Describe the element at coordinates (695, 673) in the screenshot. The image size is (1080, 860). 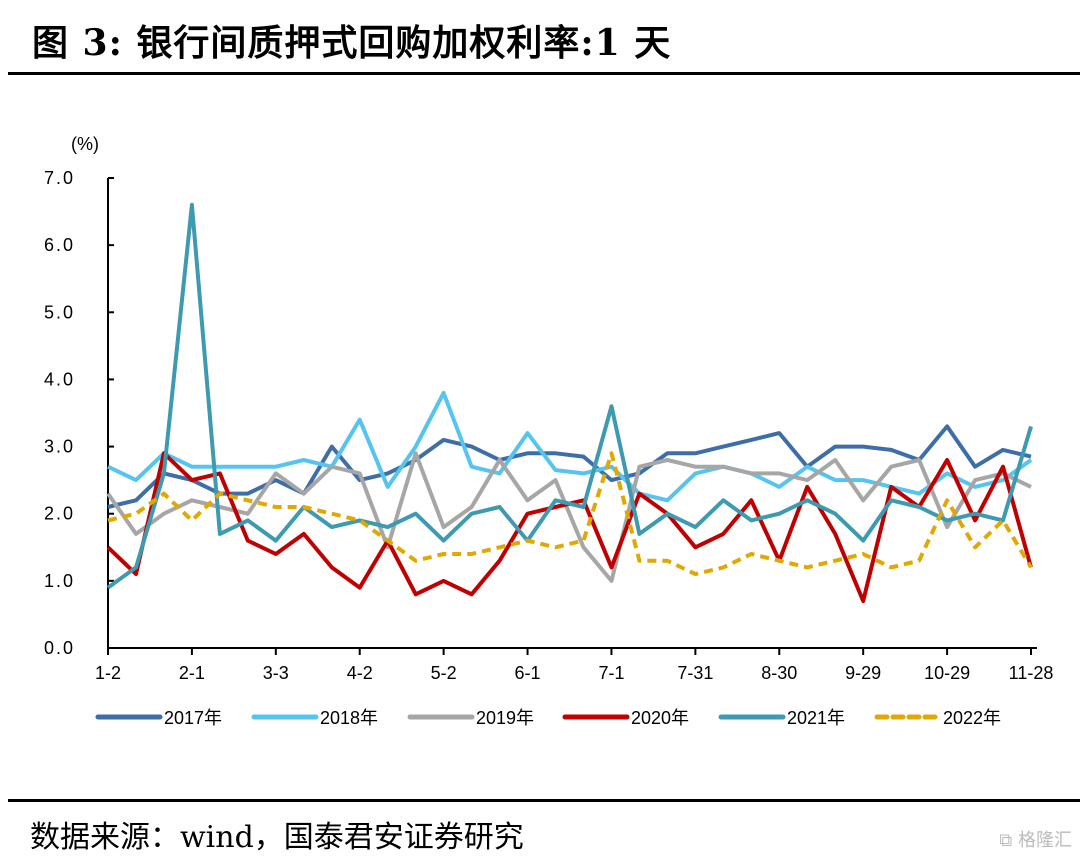
I see `x-tick-label: 7-31` at that location.